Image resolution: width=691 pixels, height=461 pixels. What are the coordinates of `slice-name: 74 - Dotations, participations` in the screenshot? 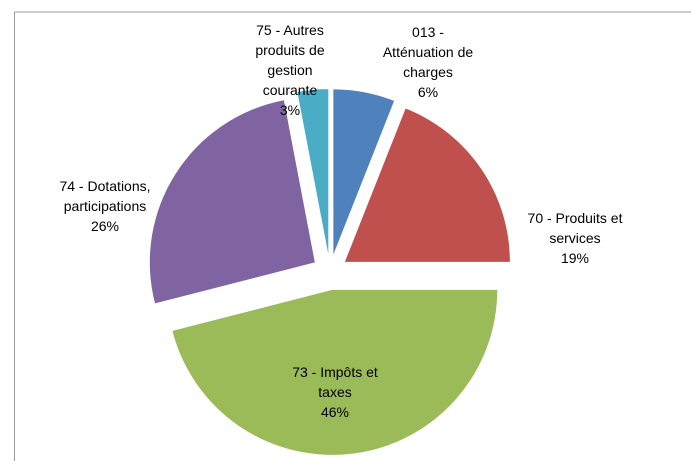 It's located at (105, 196).